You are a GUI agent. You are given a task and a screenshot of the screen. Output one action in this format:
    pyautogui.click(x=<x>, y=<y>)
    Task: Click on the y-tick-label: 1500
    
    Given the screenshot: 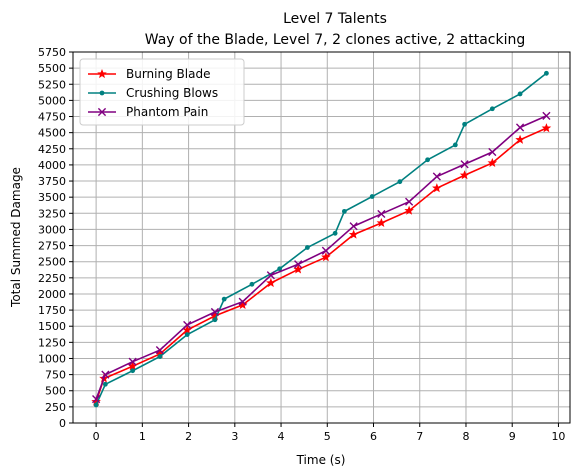 What is the action you would take?
    pyautogui.click(x=52, y=326)
    